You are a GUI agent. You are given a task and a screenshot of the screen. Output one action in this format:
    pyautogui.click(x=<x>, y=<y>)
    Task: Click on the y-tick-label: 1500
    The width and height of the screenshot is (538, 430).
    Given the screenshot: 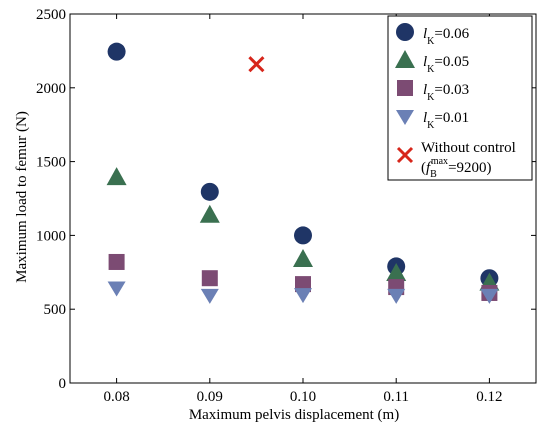 What is the action you would take?
    pyautogui.click(x=51, y=163)
    